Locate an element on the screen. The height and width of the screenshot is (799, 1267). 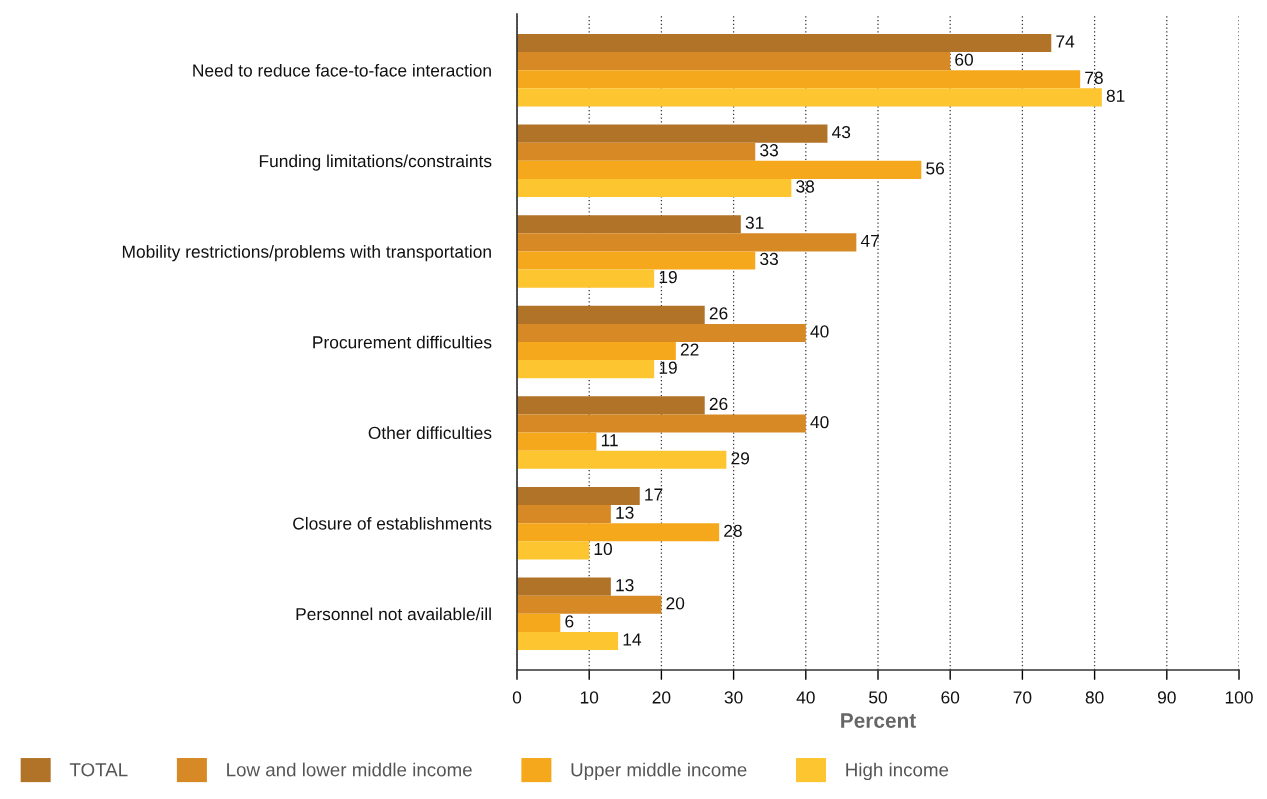
data-label: 47 is located at coordinates (869, 240).